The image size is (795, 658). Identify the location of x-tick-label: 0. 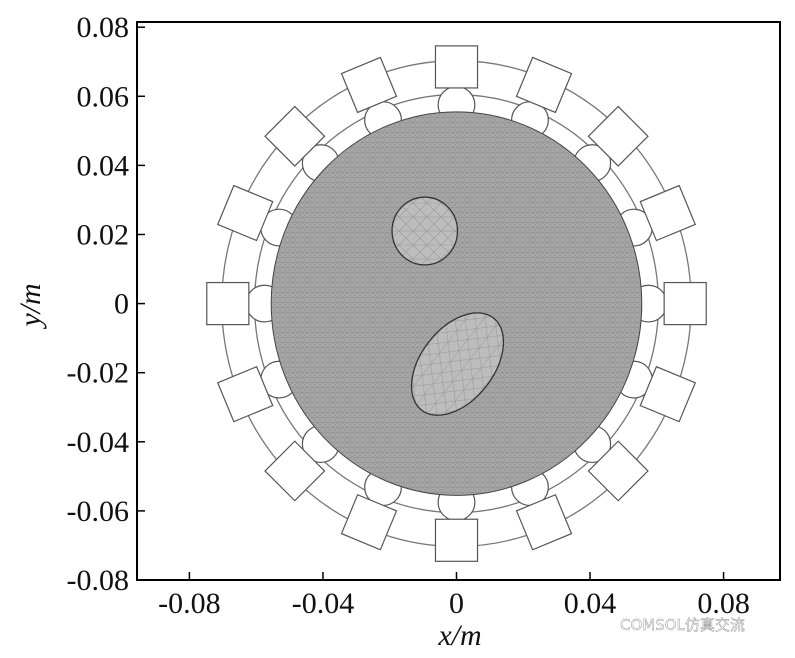
(456, 603).